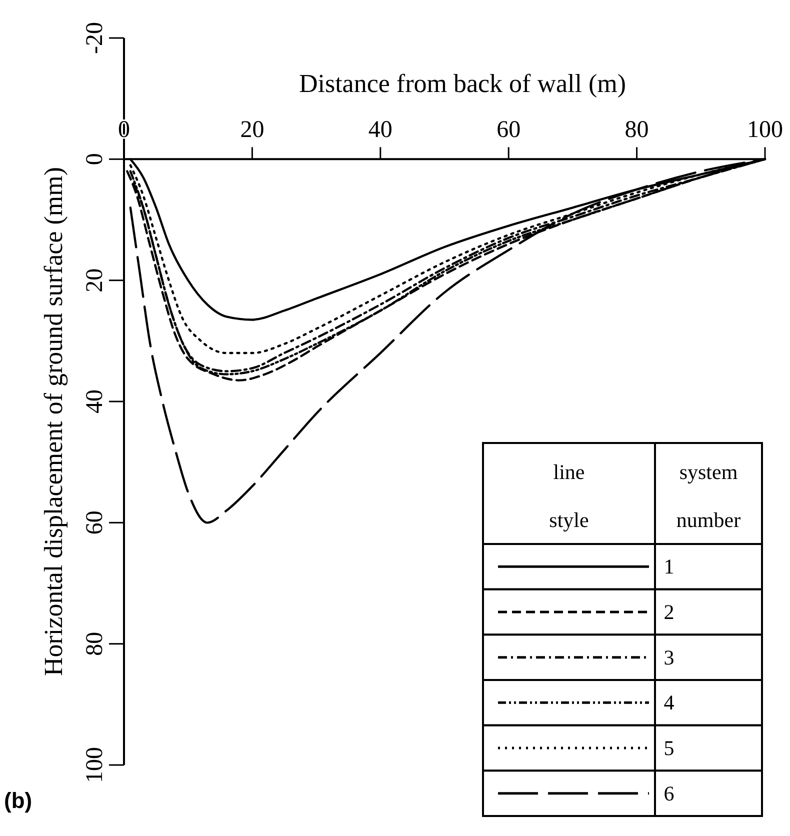 The width and height of the screenshot is (790, 836). Describe the element at coordinates (462, 83) in the screenshot. I see `x-axis-title: Distance from back of wall (m)` at that location.